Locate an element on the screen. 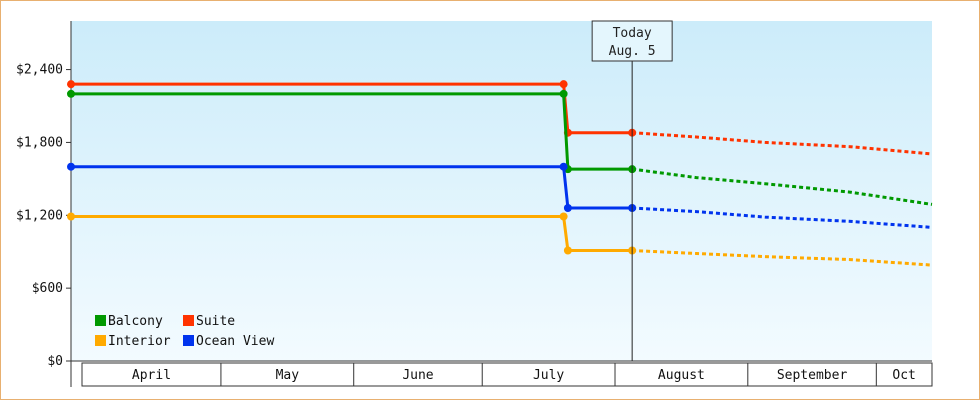 The image size is (980, 401). forecast-line-interior is located at coordinates (782, 258).